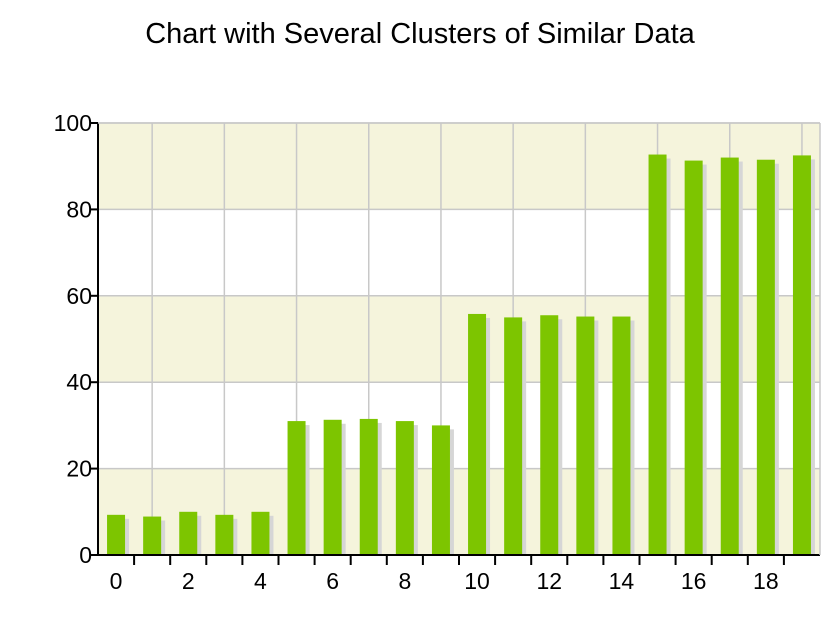 This screenshot has height=640, width=840. What do you see at coordinates (79, 209) in the screenshot?
I see `y-tick-label: 80` at bounding box center [79, 209].